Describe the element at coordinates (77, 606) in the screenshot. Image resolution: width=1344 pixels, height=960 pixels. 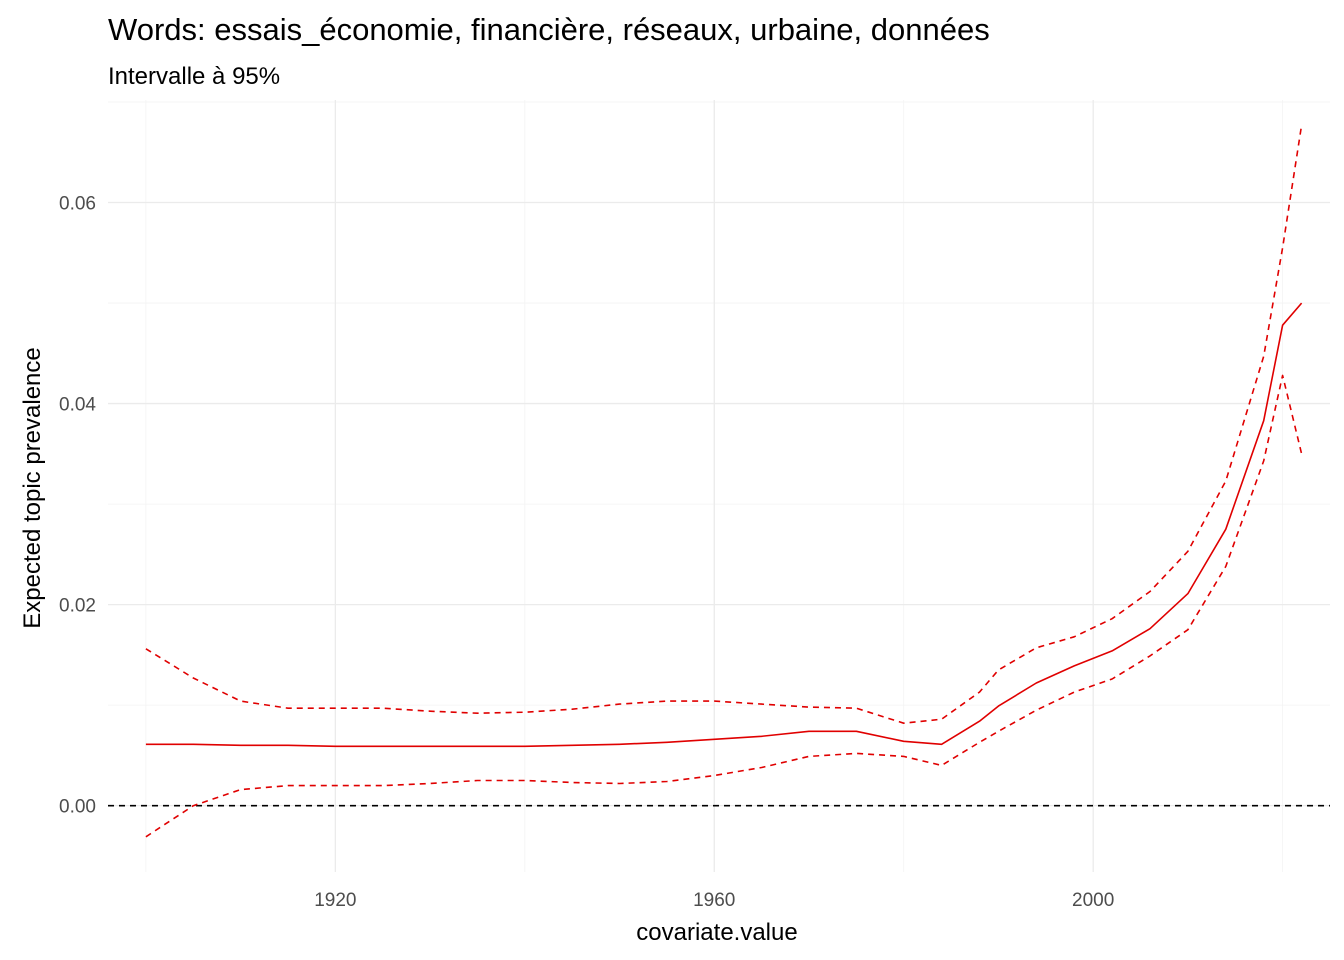
I see `y-tick-label: 0.02` at that location.